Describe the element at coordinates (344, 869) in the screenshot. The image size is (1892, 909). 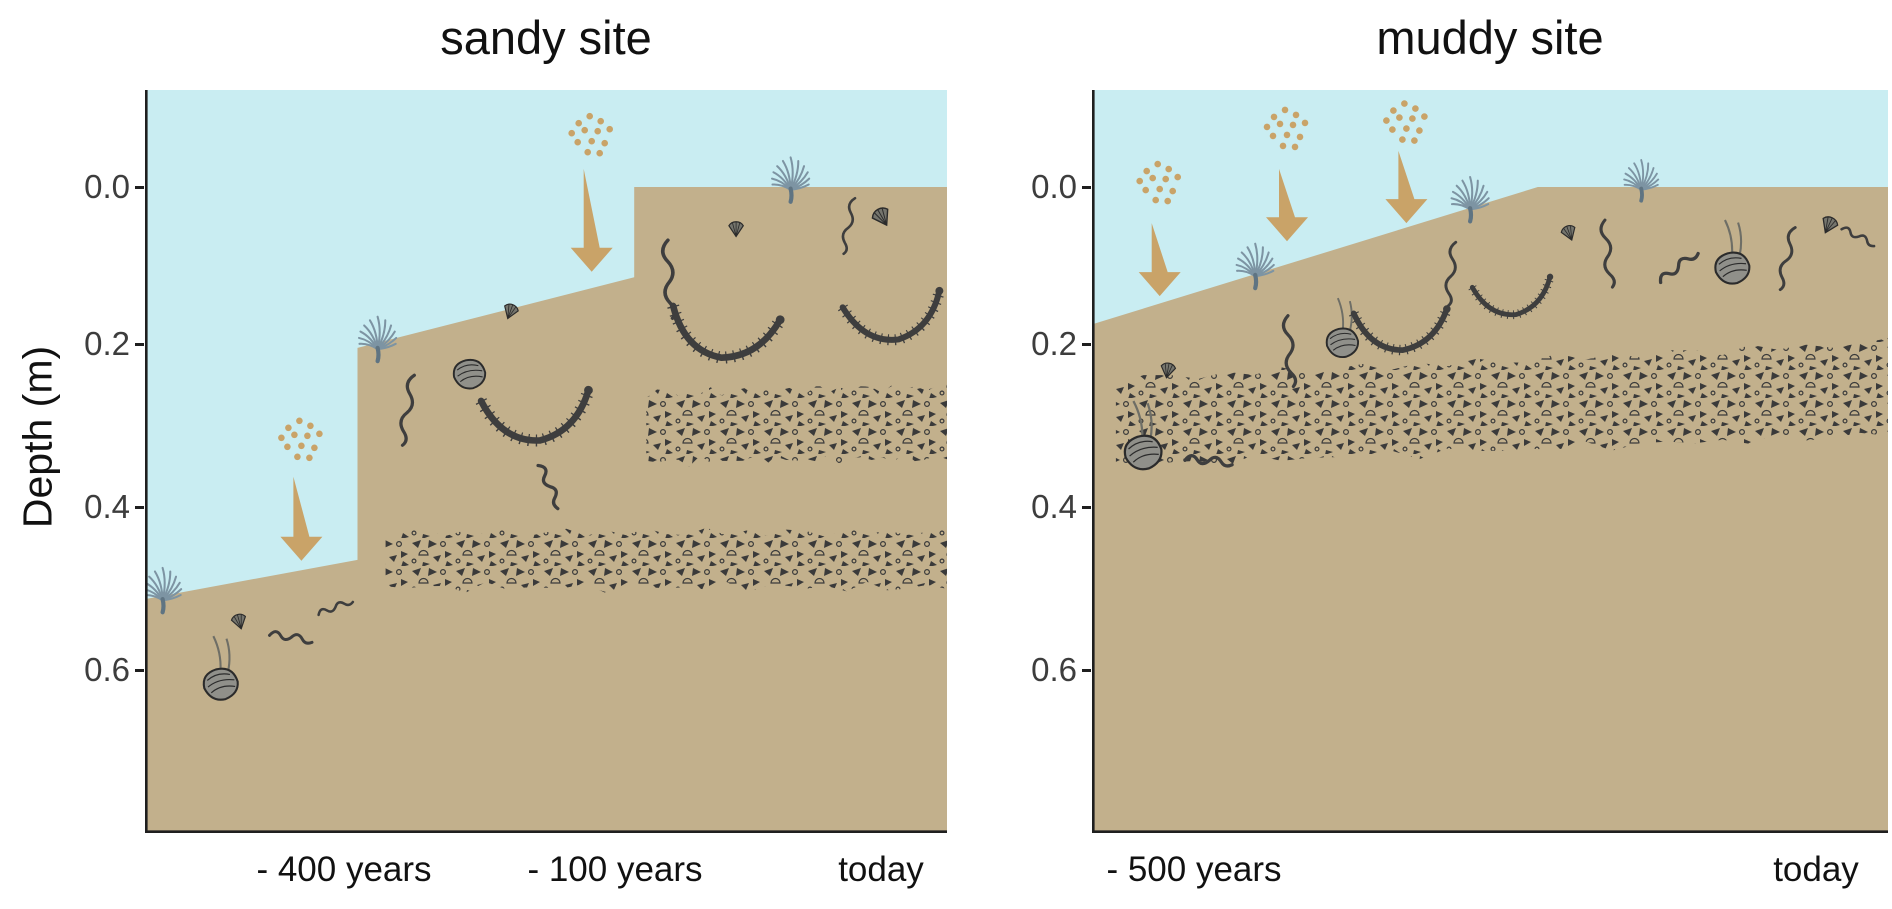
I see `x-axis-label: - 400 years` at that location.